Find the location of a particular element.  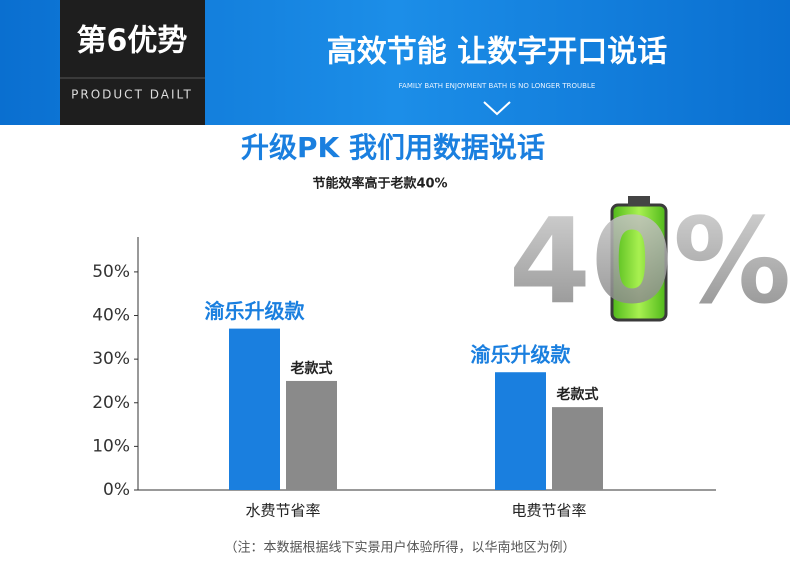

x-tick-label: 电费节省率 is located at coordinates (548, 511).